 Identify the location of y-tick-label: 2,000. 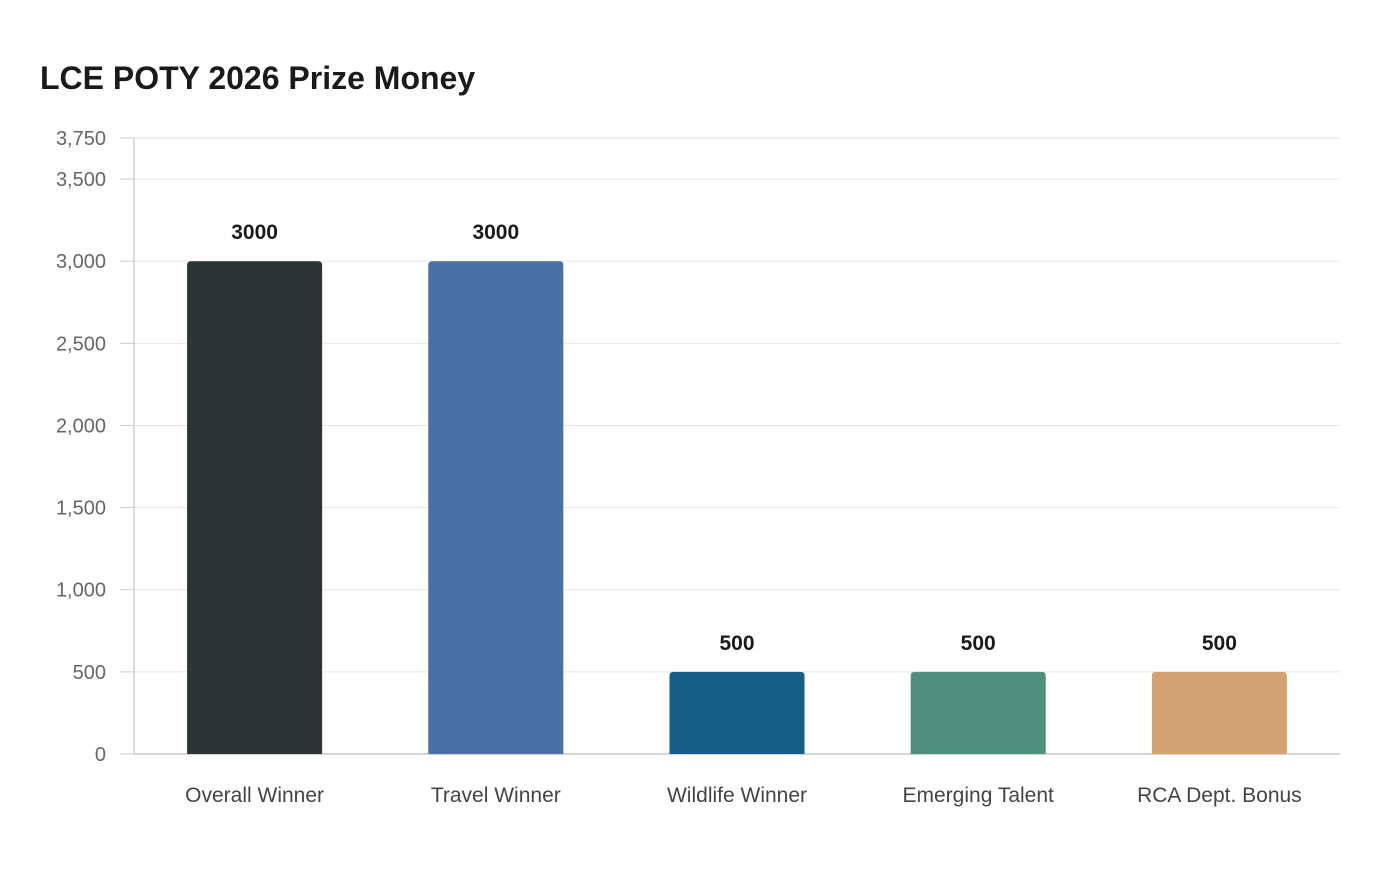
(81, 426).